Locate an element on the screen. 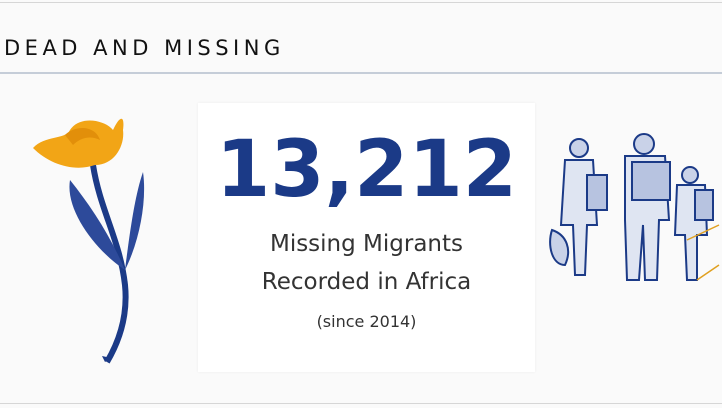 This screenshot has height=408, width=722. stat-label: Recorded in Africa is located at coordinates (366, 282).